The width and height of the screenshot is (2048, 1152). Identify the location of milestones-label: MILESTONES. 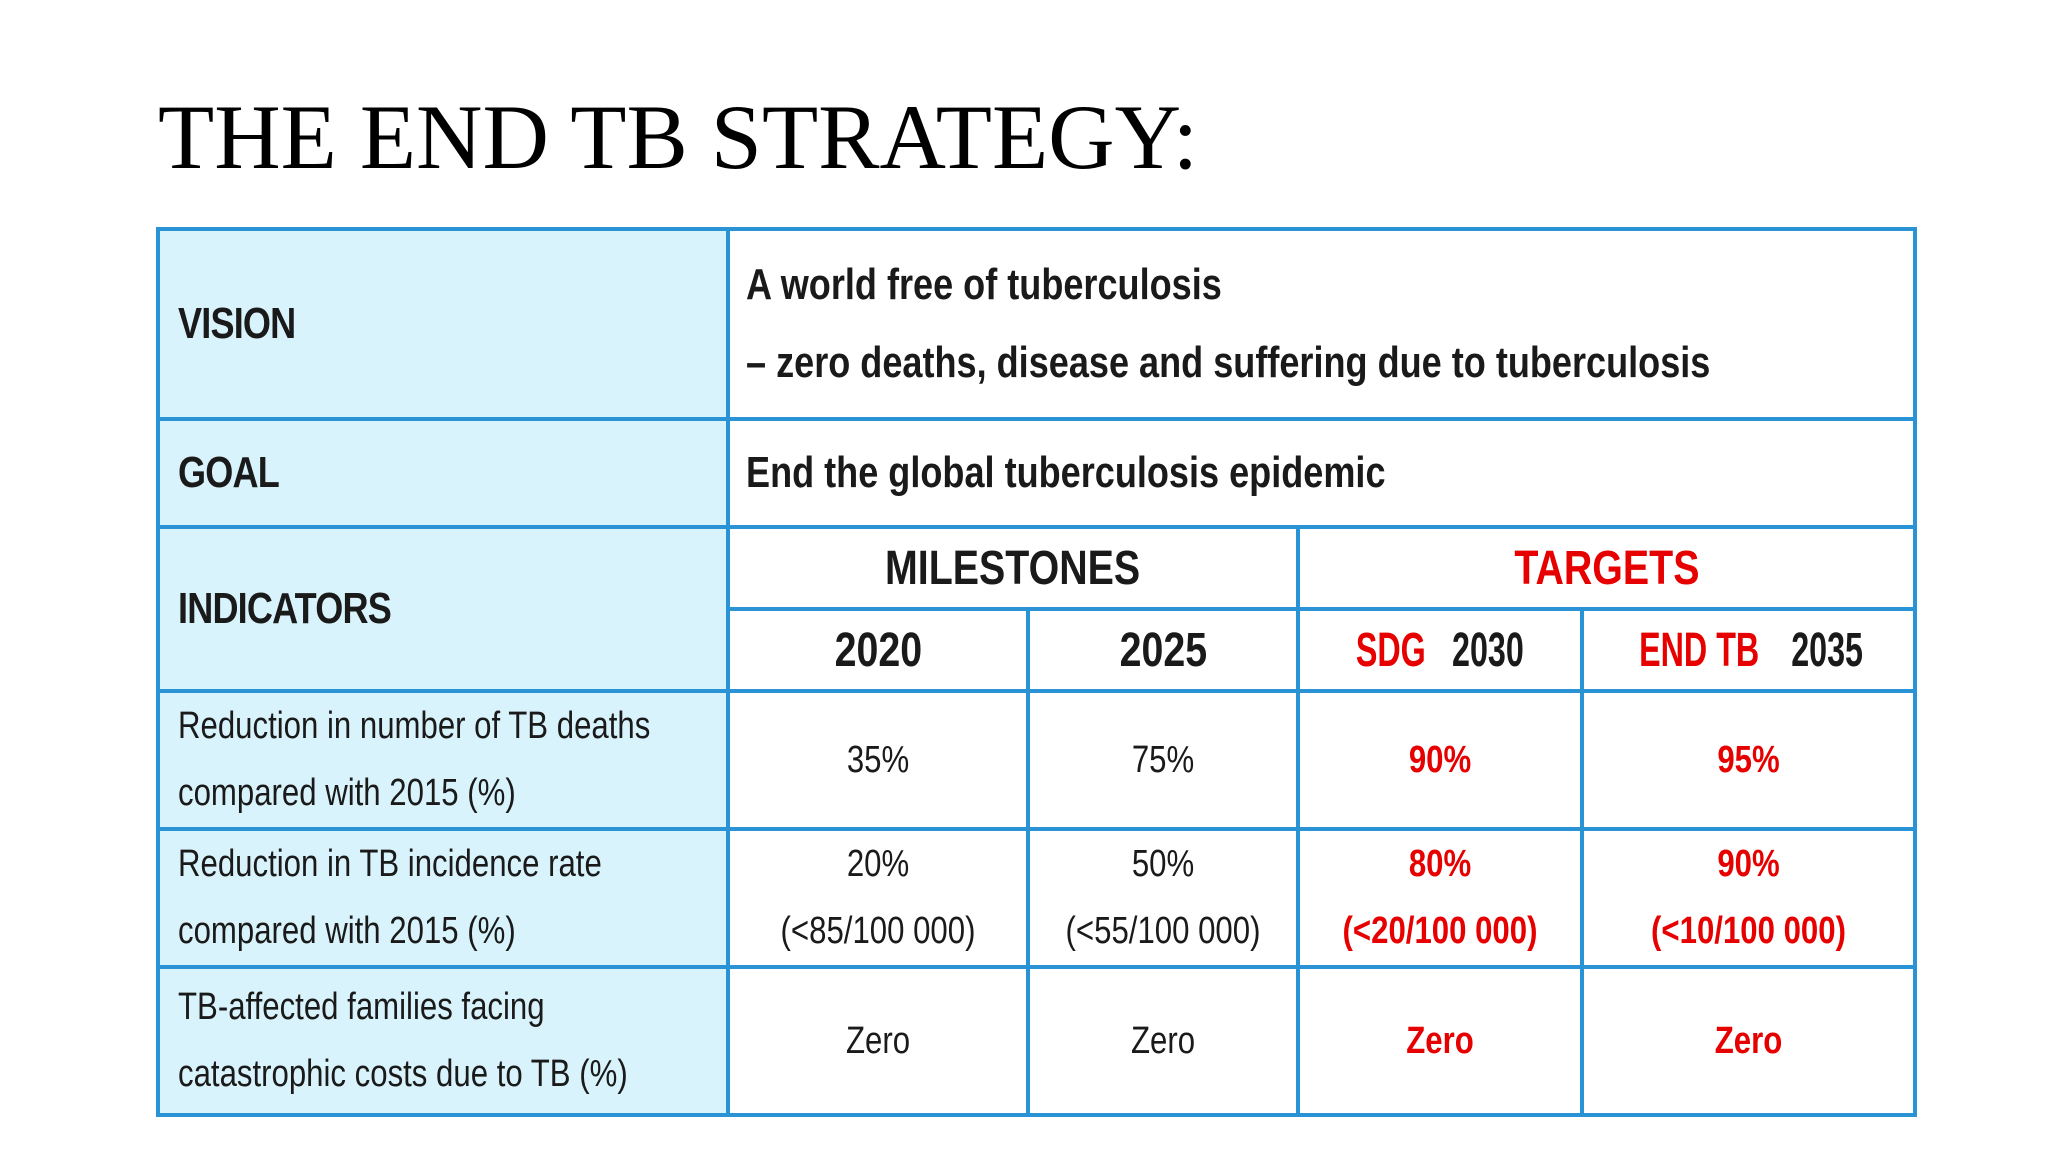
(1013, 568).